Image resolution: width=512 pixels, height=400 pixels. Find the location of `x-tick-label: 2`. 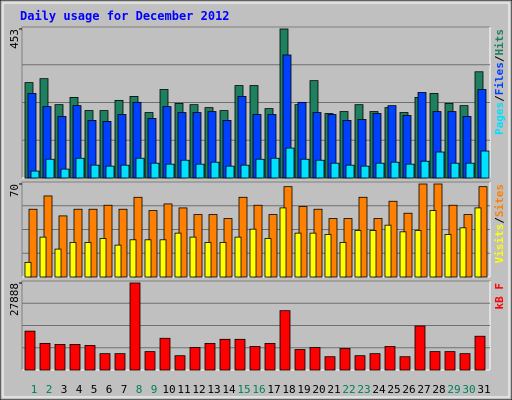

x-tick-label: 2 is located at coordinates (49, 389).